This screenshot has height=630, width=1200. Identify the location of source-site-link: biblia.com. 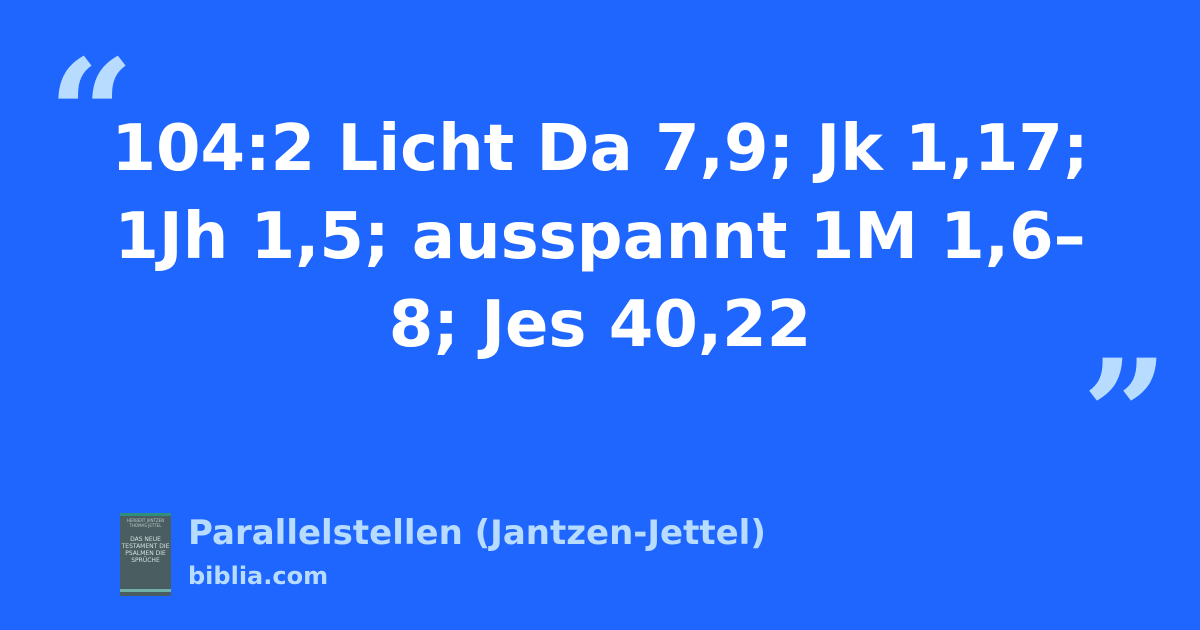
(258, 576).